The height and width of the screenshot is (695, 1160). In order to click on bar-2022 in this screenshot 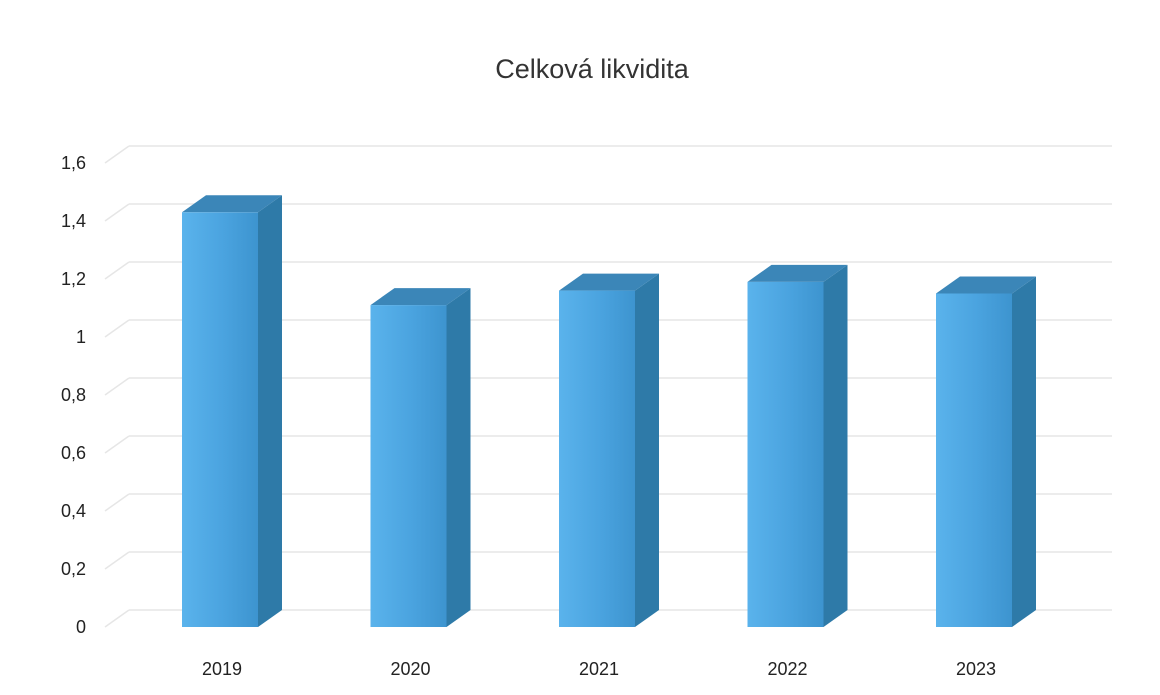, I will do `click(797, 445)`.